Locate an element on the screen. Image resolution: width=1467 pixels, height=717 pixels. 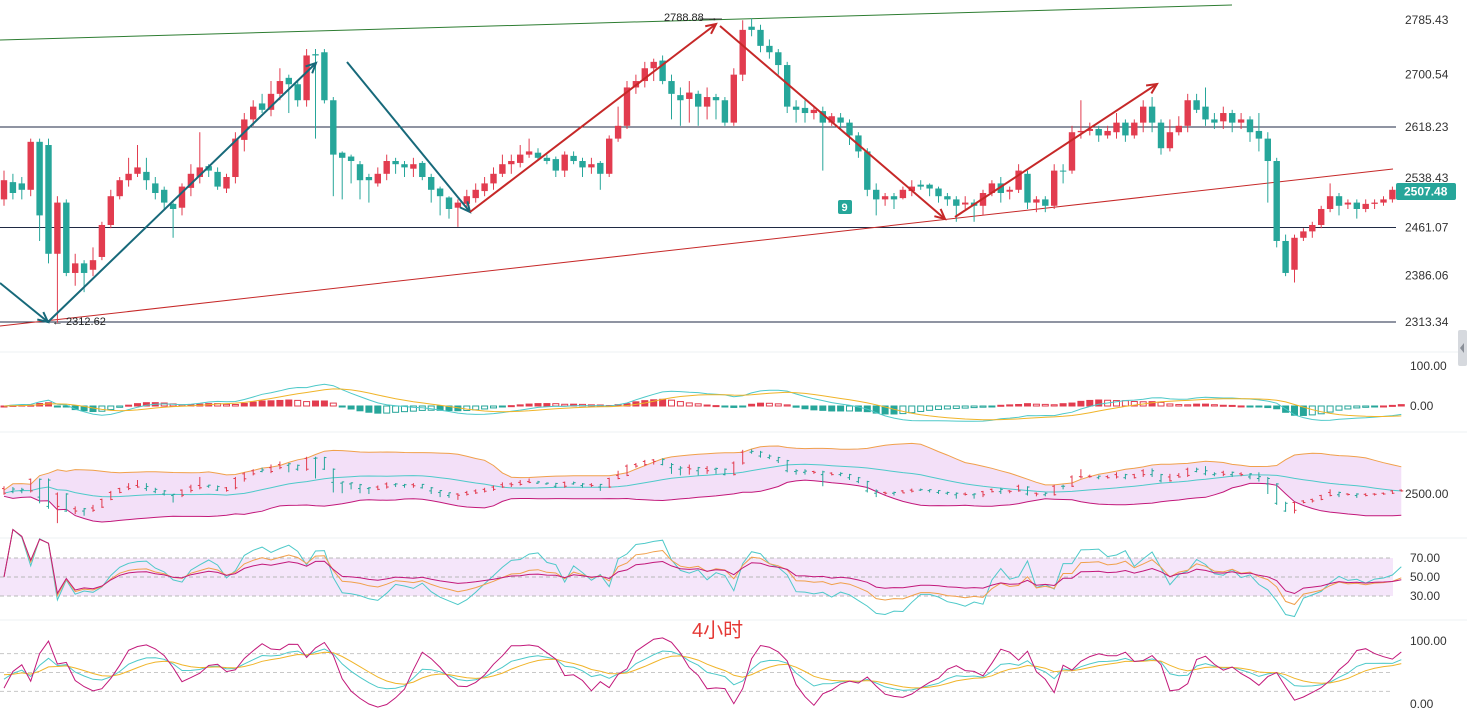
scroll-handle is located at coordinates (1462, 348).